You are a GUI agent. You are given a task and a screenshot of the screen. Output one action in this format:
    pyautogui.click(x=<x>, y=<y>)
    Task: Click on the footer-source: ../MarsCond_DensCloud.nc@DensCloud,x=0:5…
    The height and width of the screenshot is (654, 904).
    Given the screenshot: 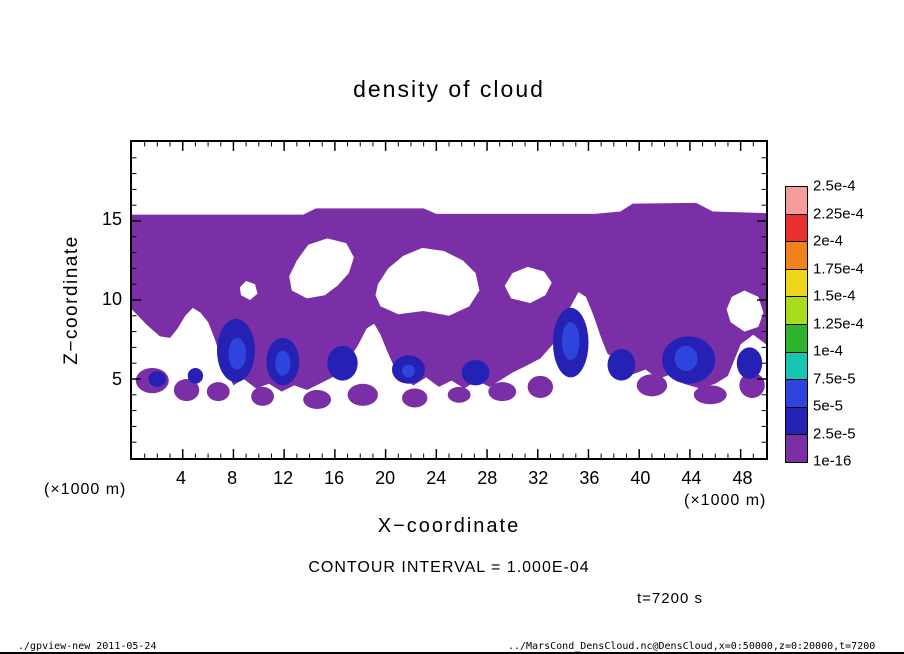 What is the action you would take?
    pyautogui.click(x=692, y=646)
    